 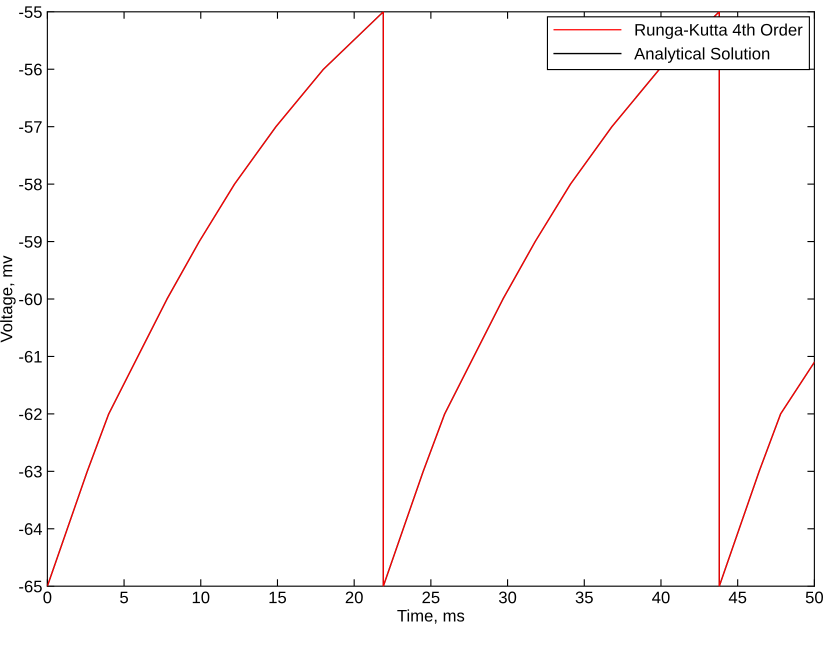 I want to click on y-tick-label: -58, so click(x=30, y=184).